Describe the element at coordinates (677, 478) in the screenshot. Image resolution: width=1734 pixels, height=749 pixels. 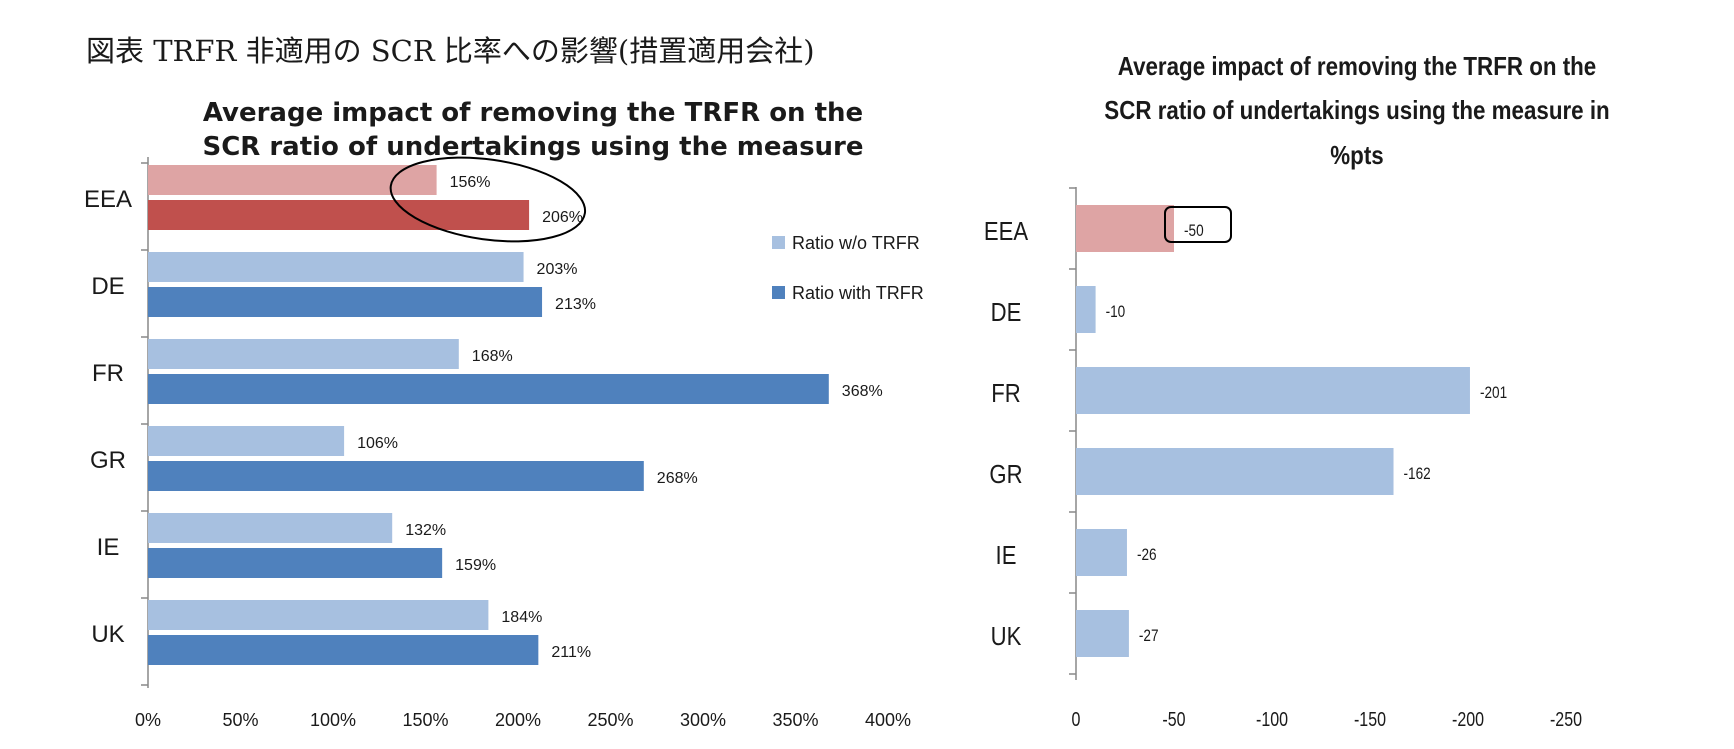
I see `chart1-value-label: 268%` at that location.